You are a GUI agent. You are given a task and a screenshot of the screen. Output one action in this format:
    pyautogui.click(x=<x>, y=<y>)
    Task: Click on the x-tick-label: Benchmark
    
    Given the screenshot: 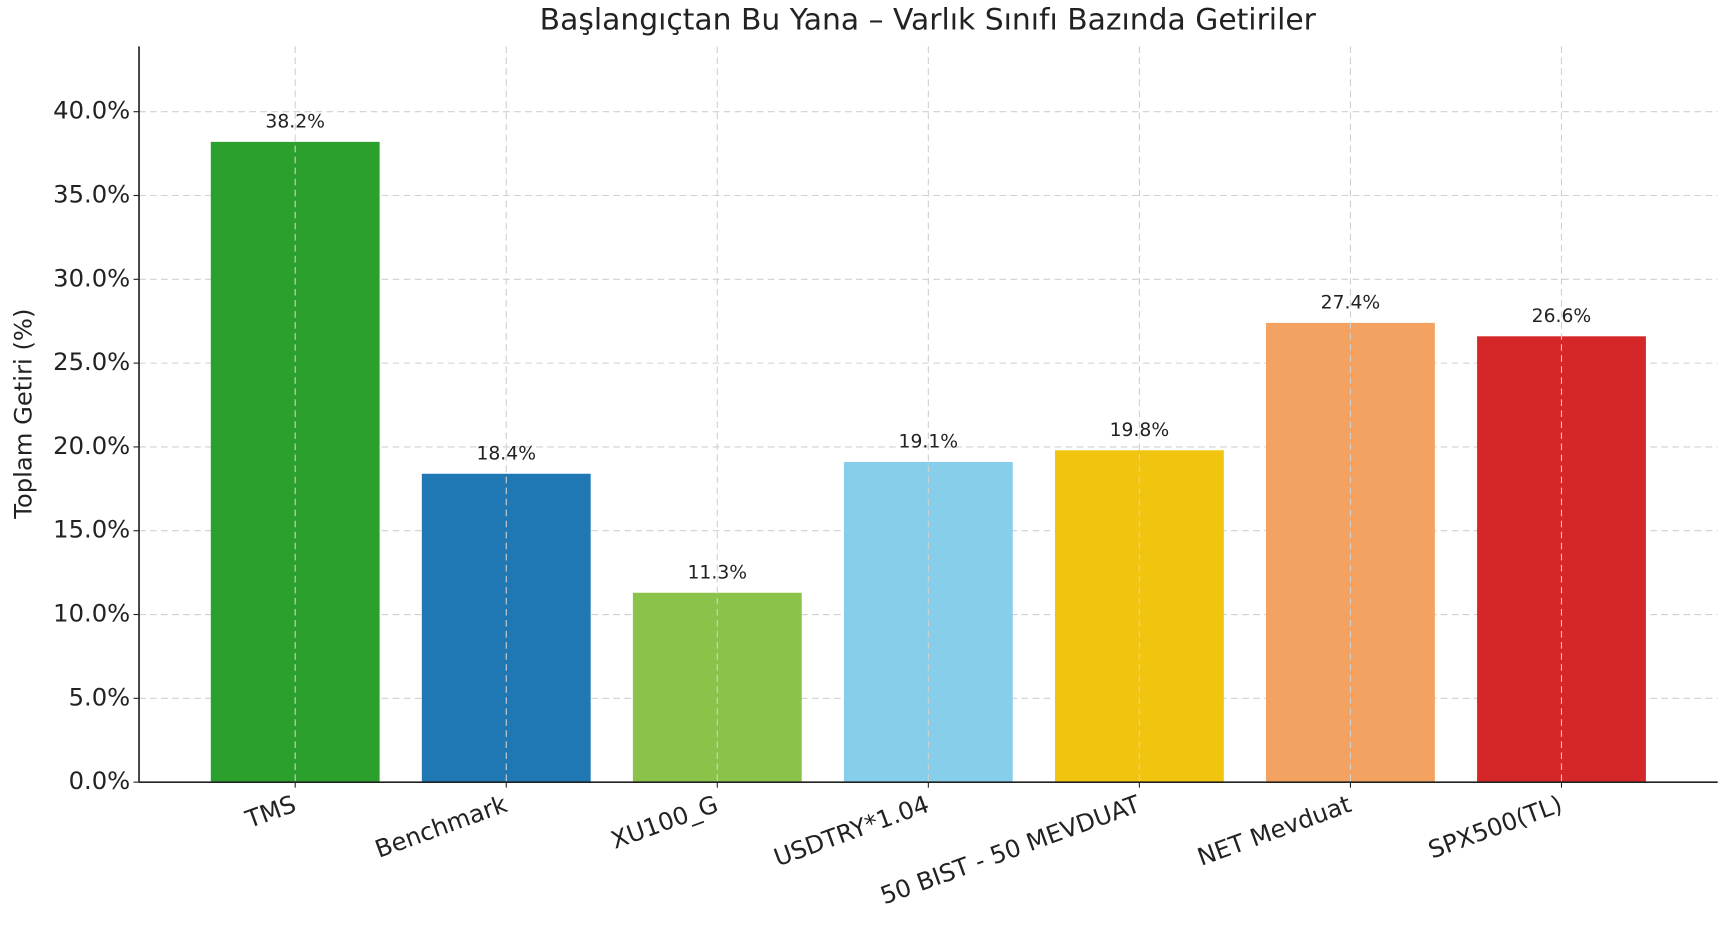 What is the action you would take?
    pyautogui.click(x=441, y=826)
    